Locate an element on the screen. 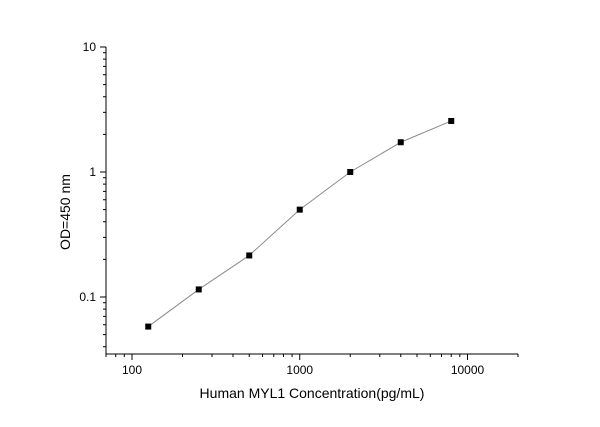 This screenshot has width=600, height=427. y-axis-label: OD=450 nm is located at coordinates (65, 212).